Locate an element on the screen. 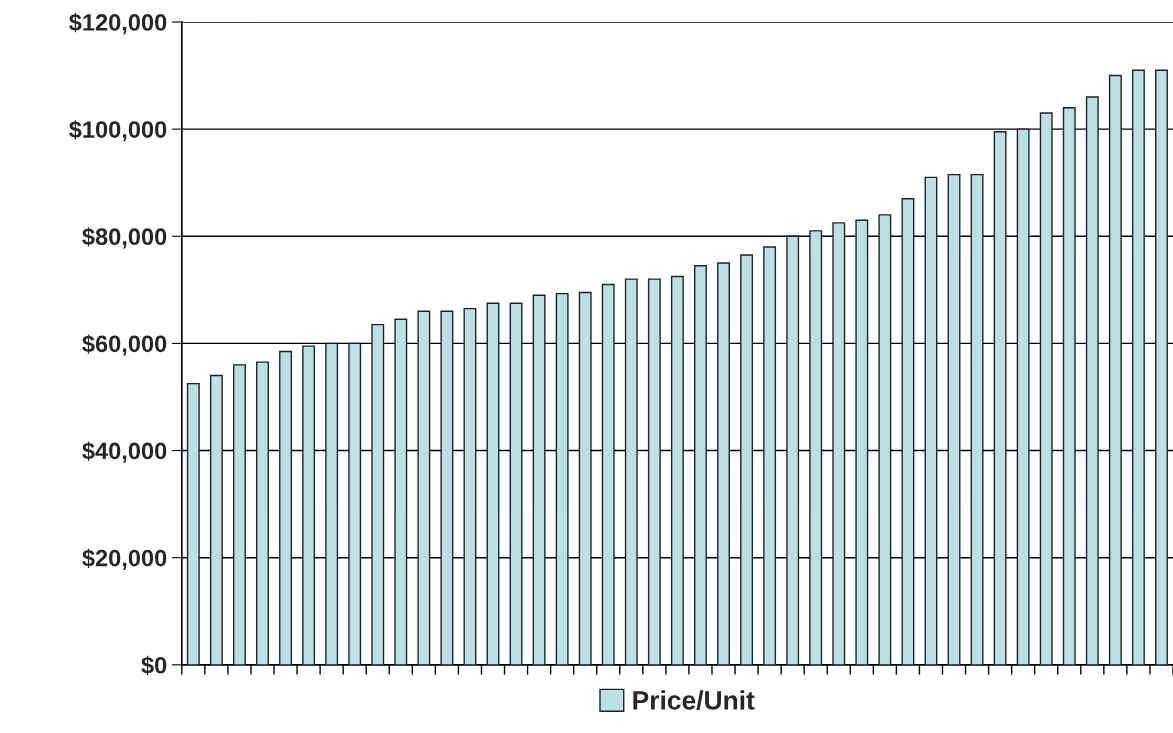  y-tick-label: $60,000 is located at coordinates (124, 345).